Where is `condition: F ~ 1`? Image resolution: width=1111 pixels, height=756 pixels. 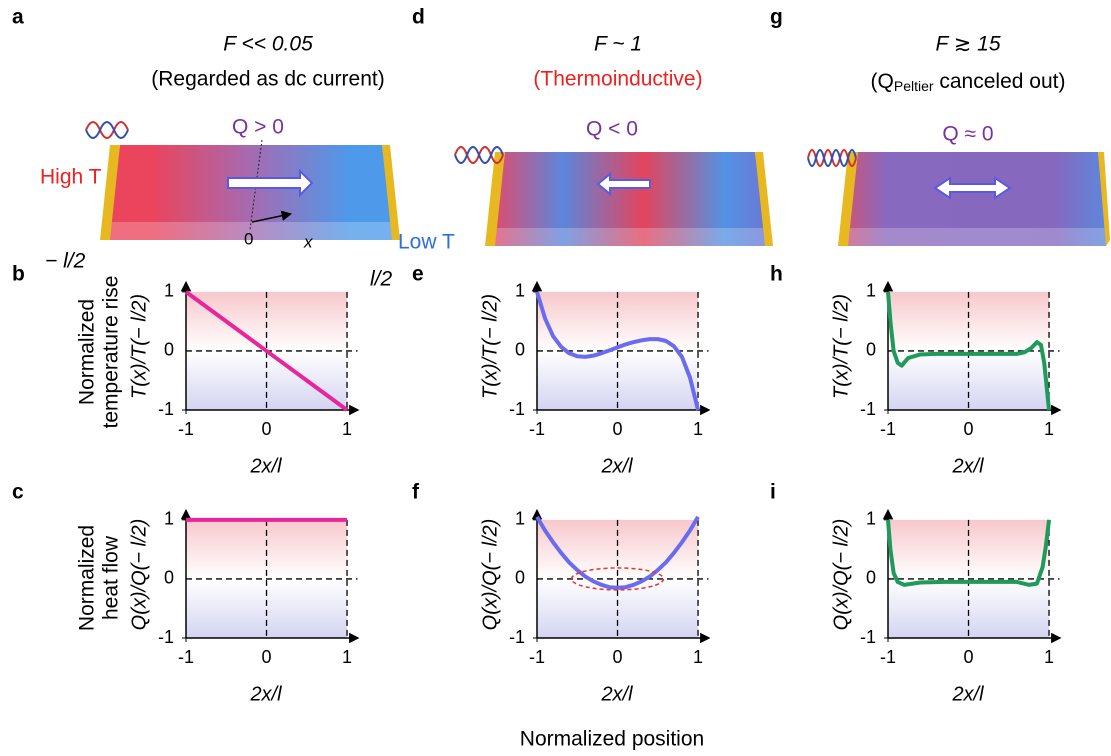
condition: F ~ 1 is located at coordinates (618, 44).